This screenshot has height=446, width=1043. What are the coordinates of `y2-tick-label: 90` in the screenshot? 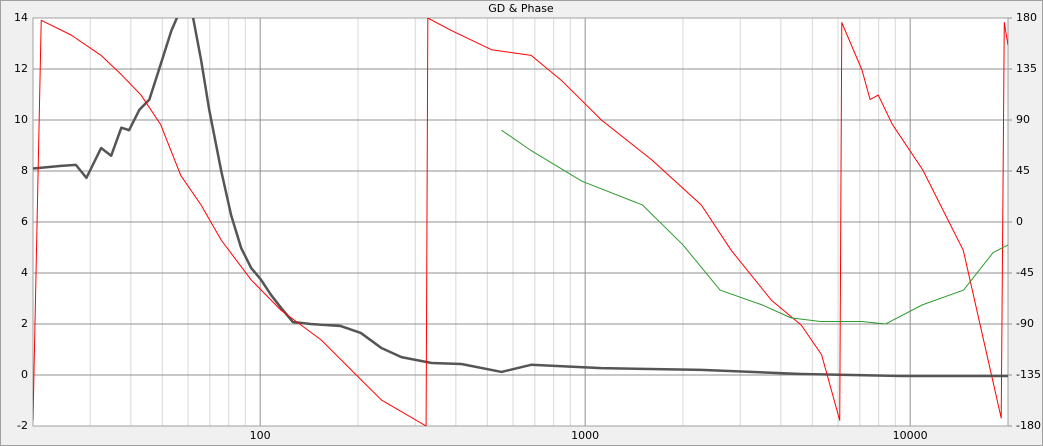 It's located at (1023, 119).